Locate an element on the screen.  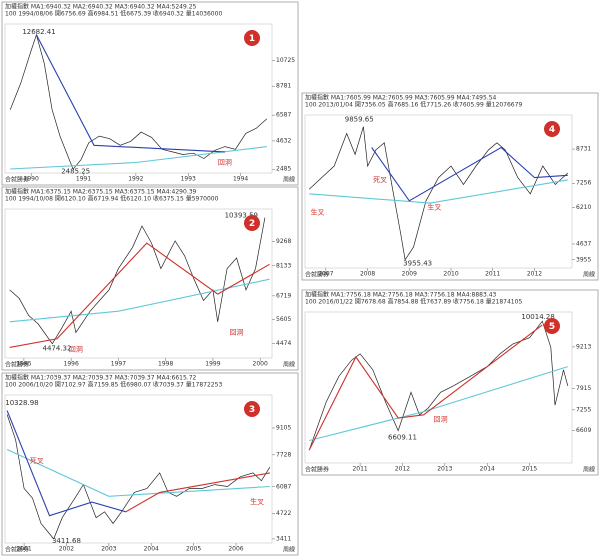
x-tick-label: 1990 is located at coordinates (31, 179).